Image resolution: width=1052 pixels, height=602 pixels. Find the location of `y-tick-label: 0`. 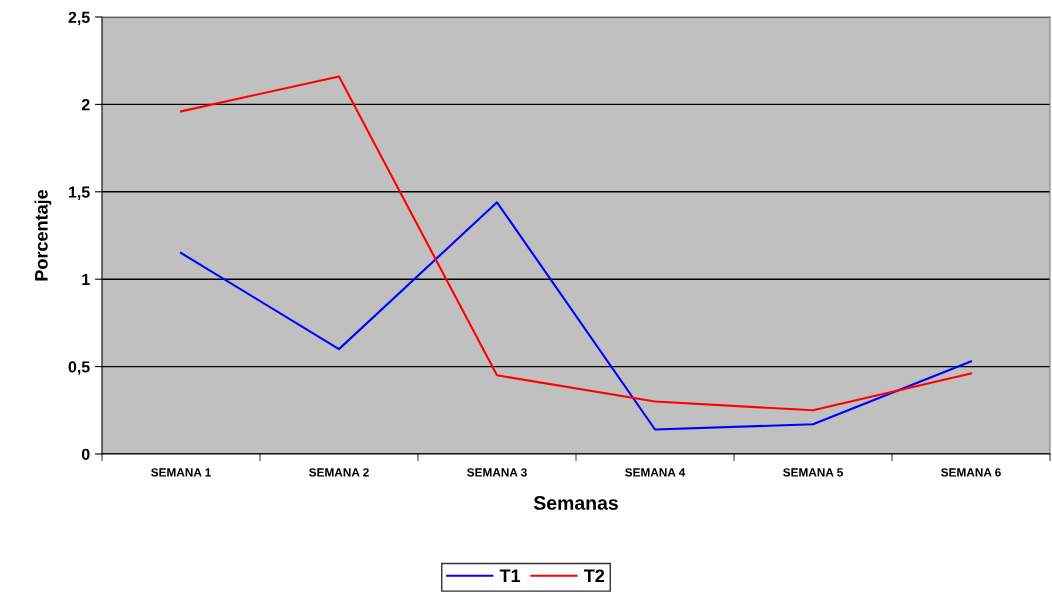

y-tick-label: 0 is located at coordinates (85, 454).